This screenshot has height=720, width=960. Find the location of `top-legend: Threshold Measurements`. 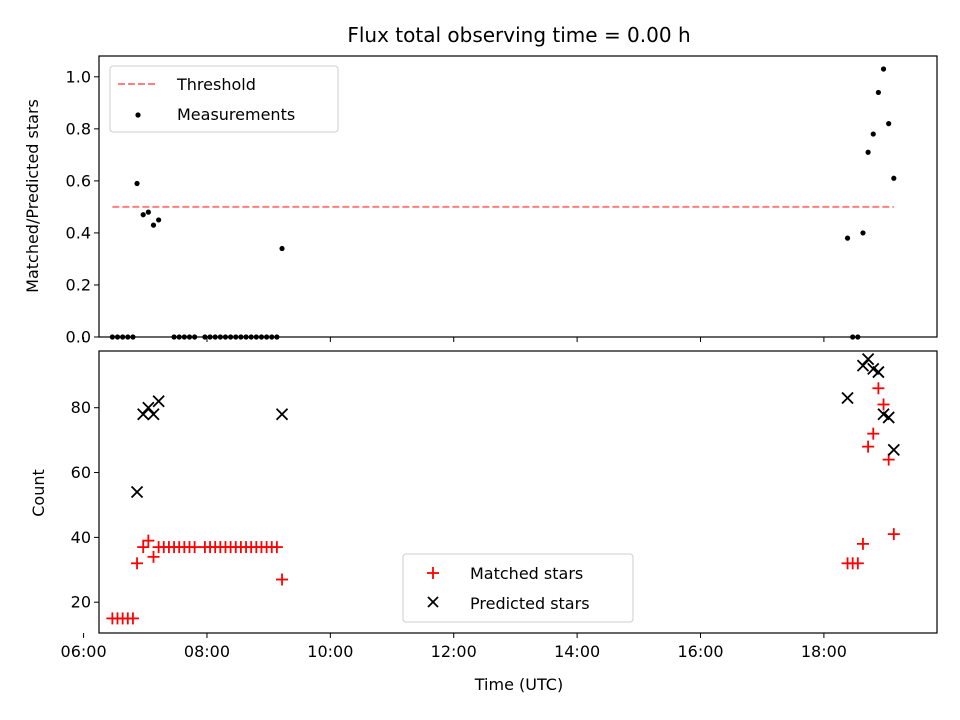

top-legend: Threshold Measurements is located at coordinates (224, 99).